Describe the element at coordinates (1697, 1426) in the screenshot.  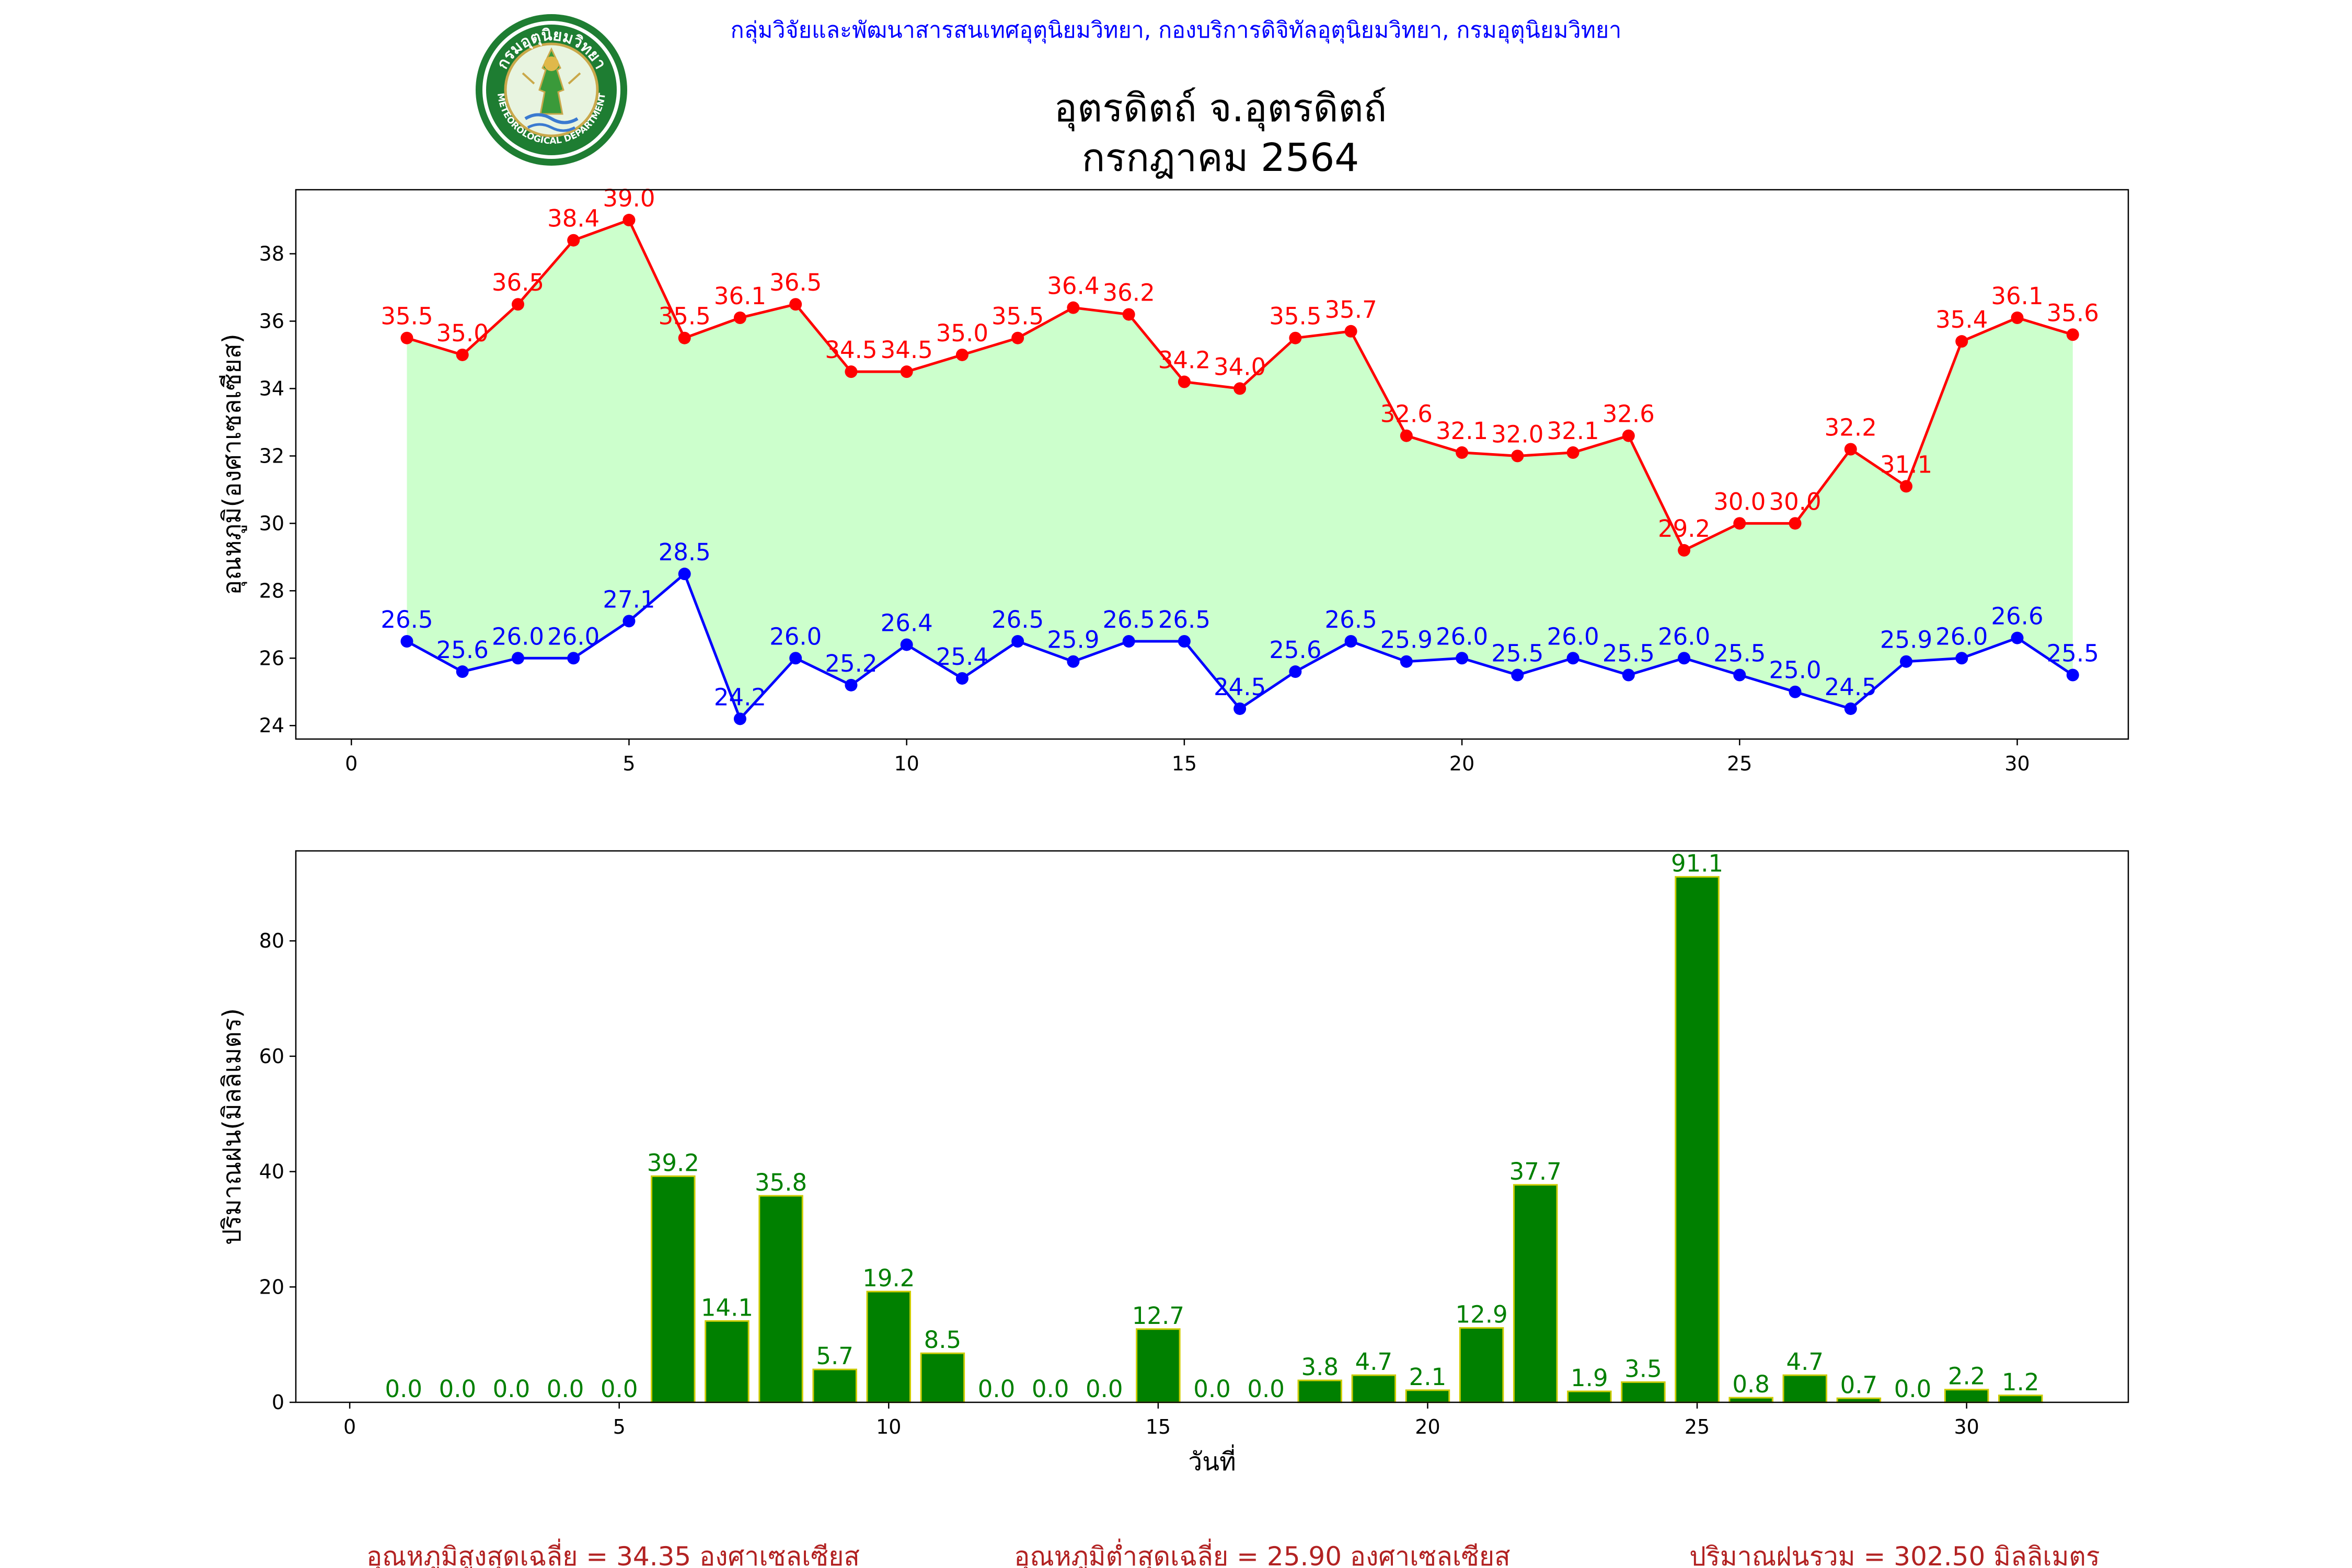
I see `rain-x-tick-label: 25` at that location.